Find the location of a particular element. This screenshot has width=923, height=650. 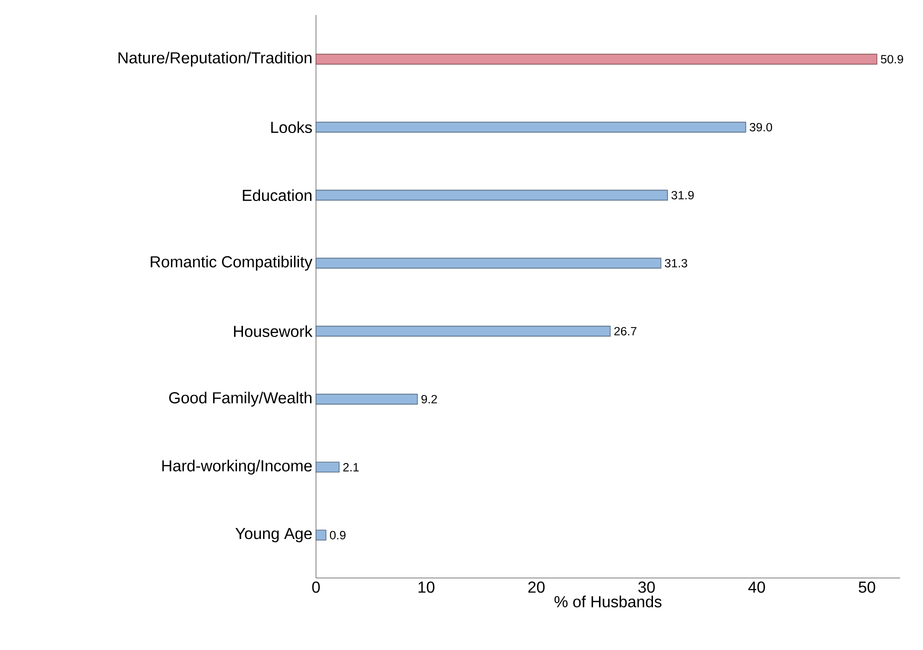

data-label: 0.9 is located at coordinates (338, 535).